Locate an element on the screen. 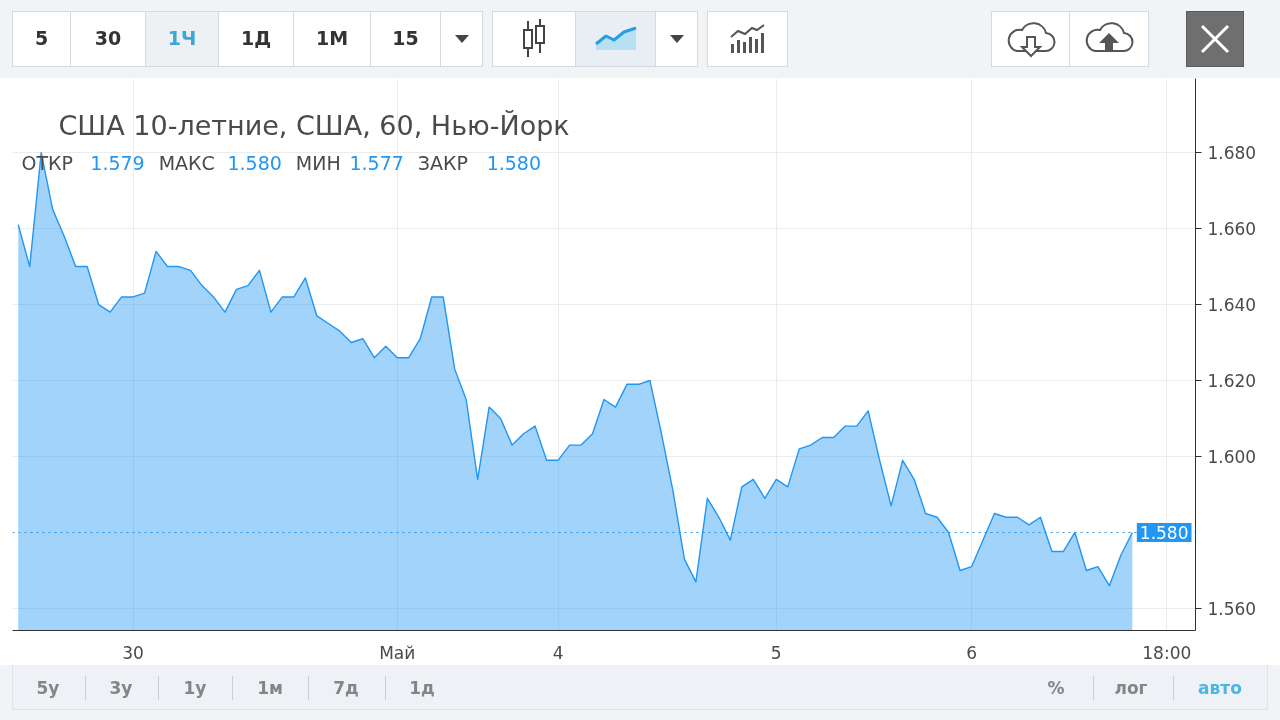 The image size is (1280, 720). text: 3у is located at coordinates (121, 688).